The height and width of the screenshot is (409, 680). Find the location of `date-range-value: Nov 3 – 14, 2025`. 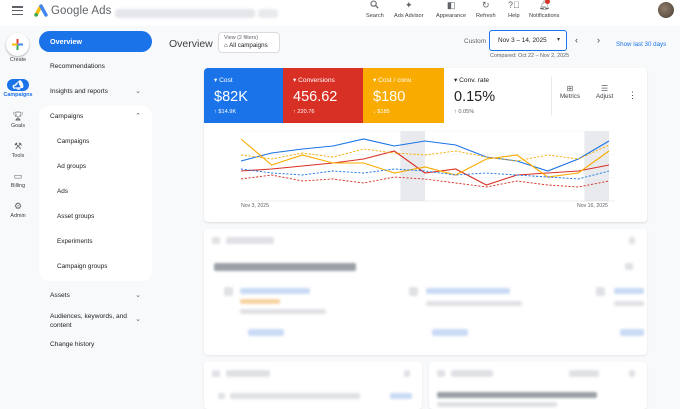

date-range-value: Nov 3 – 14, 2025 is located at coordinates (522, 40).